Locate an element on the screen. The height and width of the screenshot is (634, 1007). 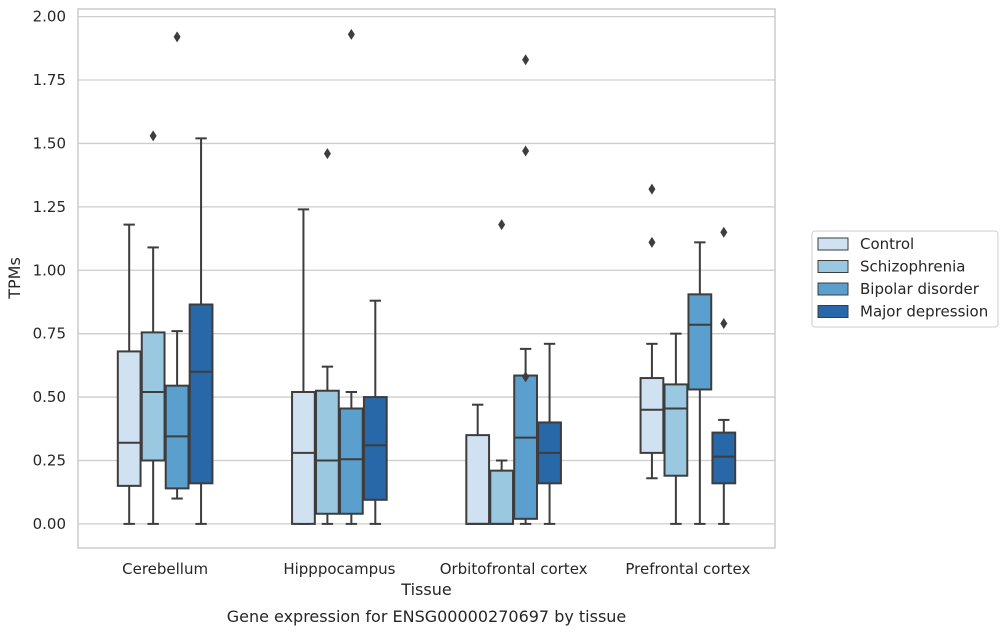
y-axis-ticks: 0.00 0.25 0.50 0.75 1.00 1.25 1.50 1.75 2.00 is located at coordinates (49, 270).